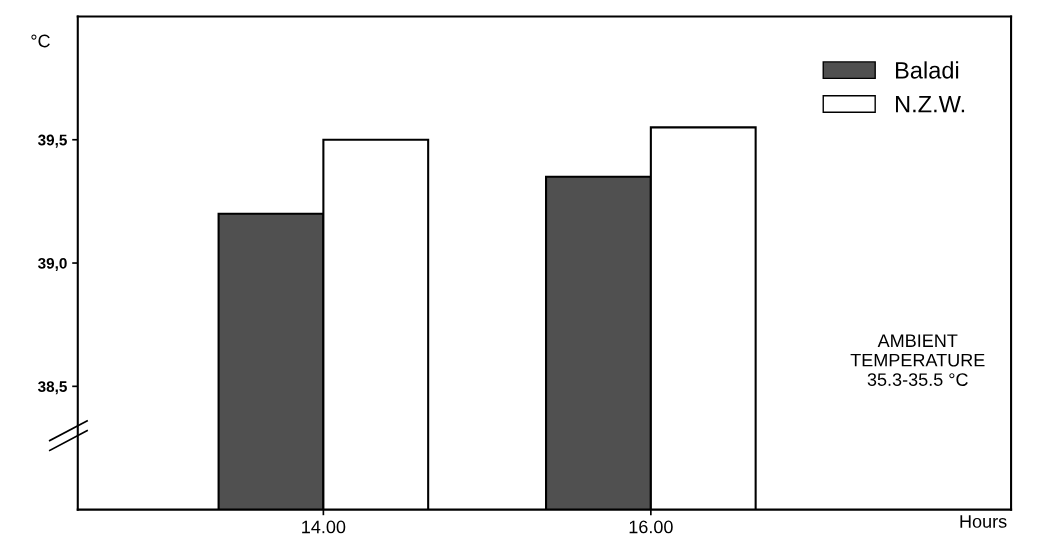  Describe the element at coordinates (927, 70) in the screenshot. I see `legend-label: Baladi` at that location.